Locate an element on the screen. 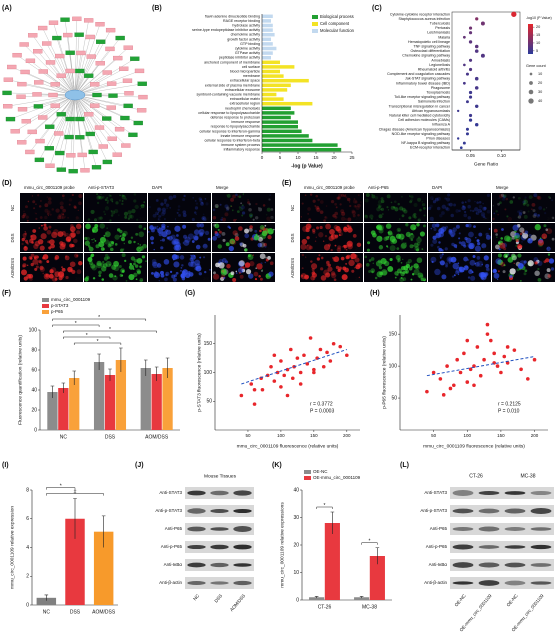 This screenshot has width=560, height=642. panel-label: (I) is located at coordinates (5, 465).